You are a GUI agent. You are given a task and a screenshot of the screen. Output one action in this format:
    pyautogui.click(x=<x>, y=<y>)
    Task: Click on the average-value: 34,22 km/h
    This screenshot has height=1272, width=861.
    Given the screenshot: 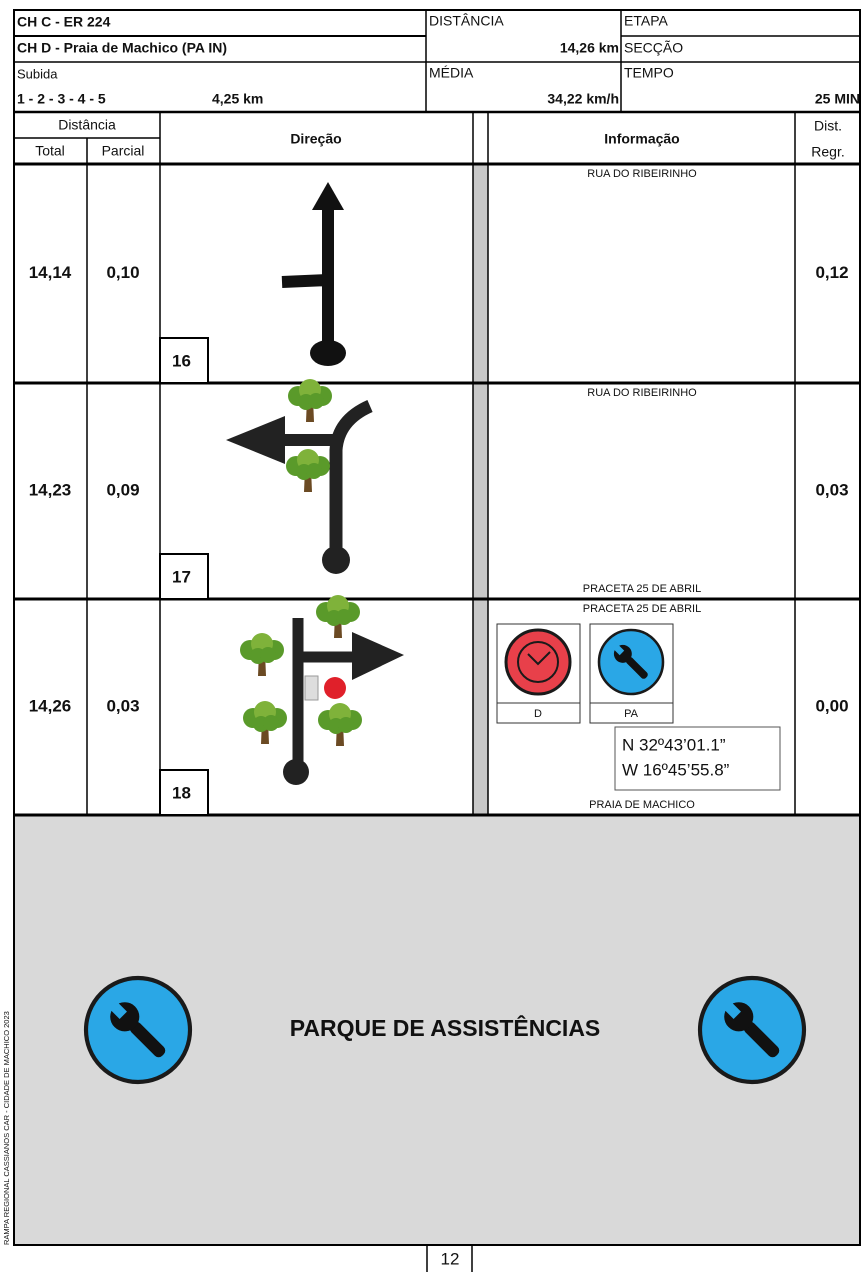 What is the action you would take?
    pyautogui.click(x=583, y=99)
    